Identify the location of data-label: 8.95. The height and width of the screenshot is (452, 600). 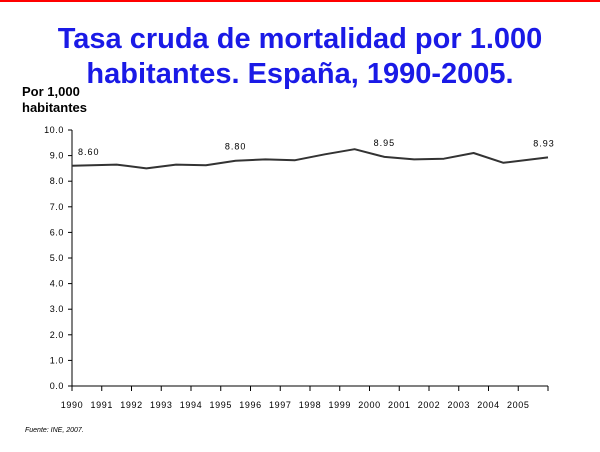
(385, 143).